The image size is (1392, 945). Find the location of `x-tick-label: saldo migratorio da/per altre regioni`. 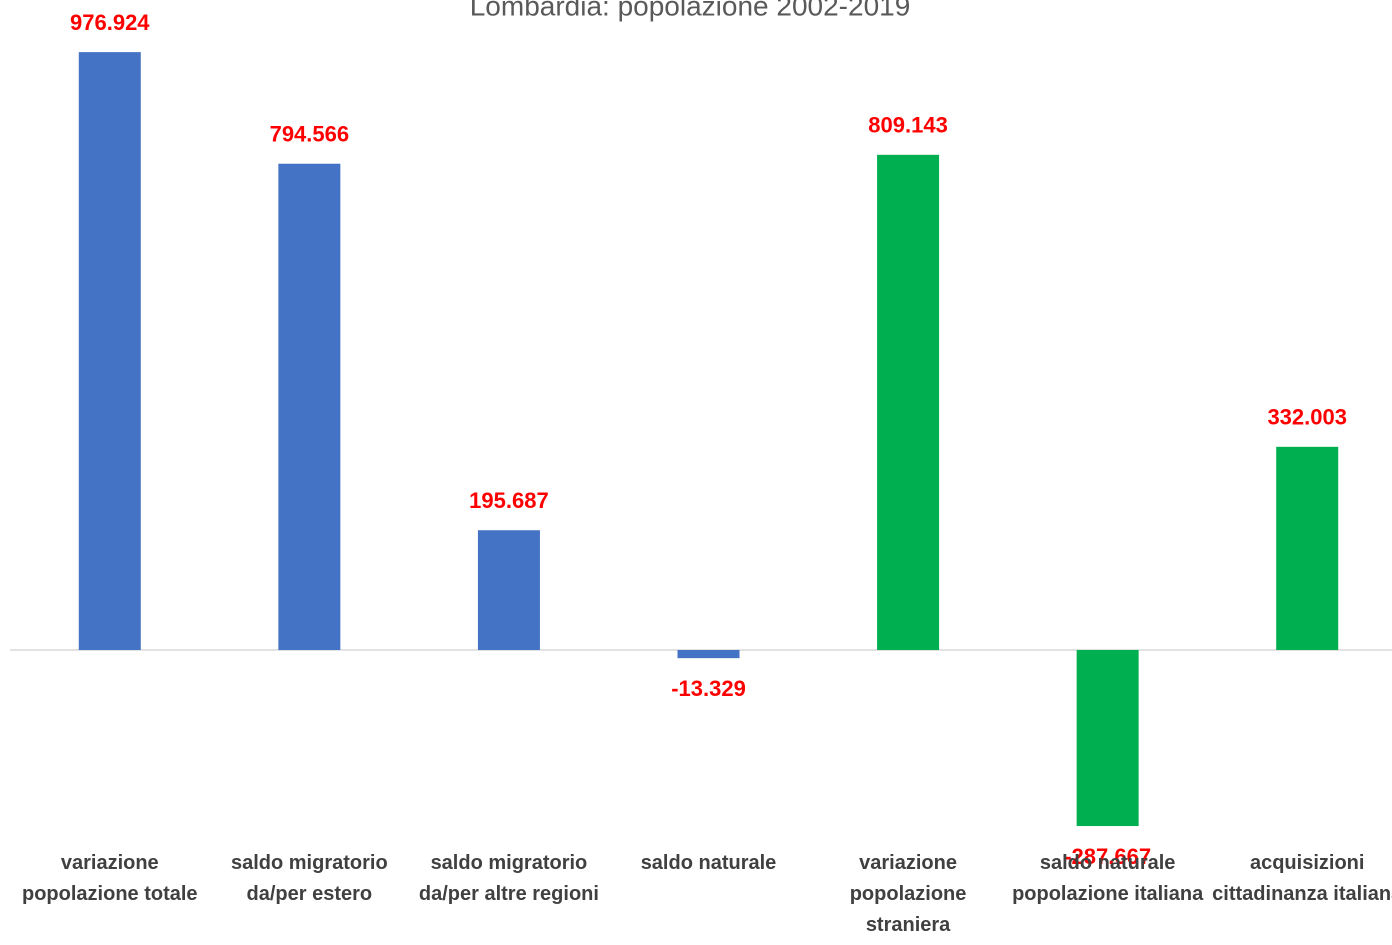

x-tick-label: saldo migratorio da/per altre regioni is located at coordinates (508, 878).